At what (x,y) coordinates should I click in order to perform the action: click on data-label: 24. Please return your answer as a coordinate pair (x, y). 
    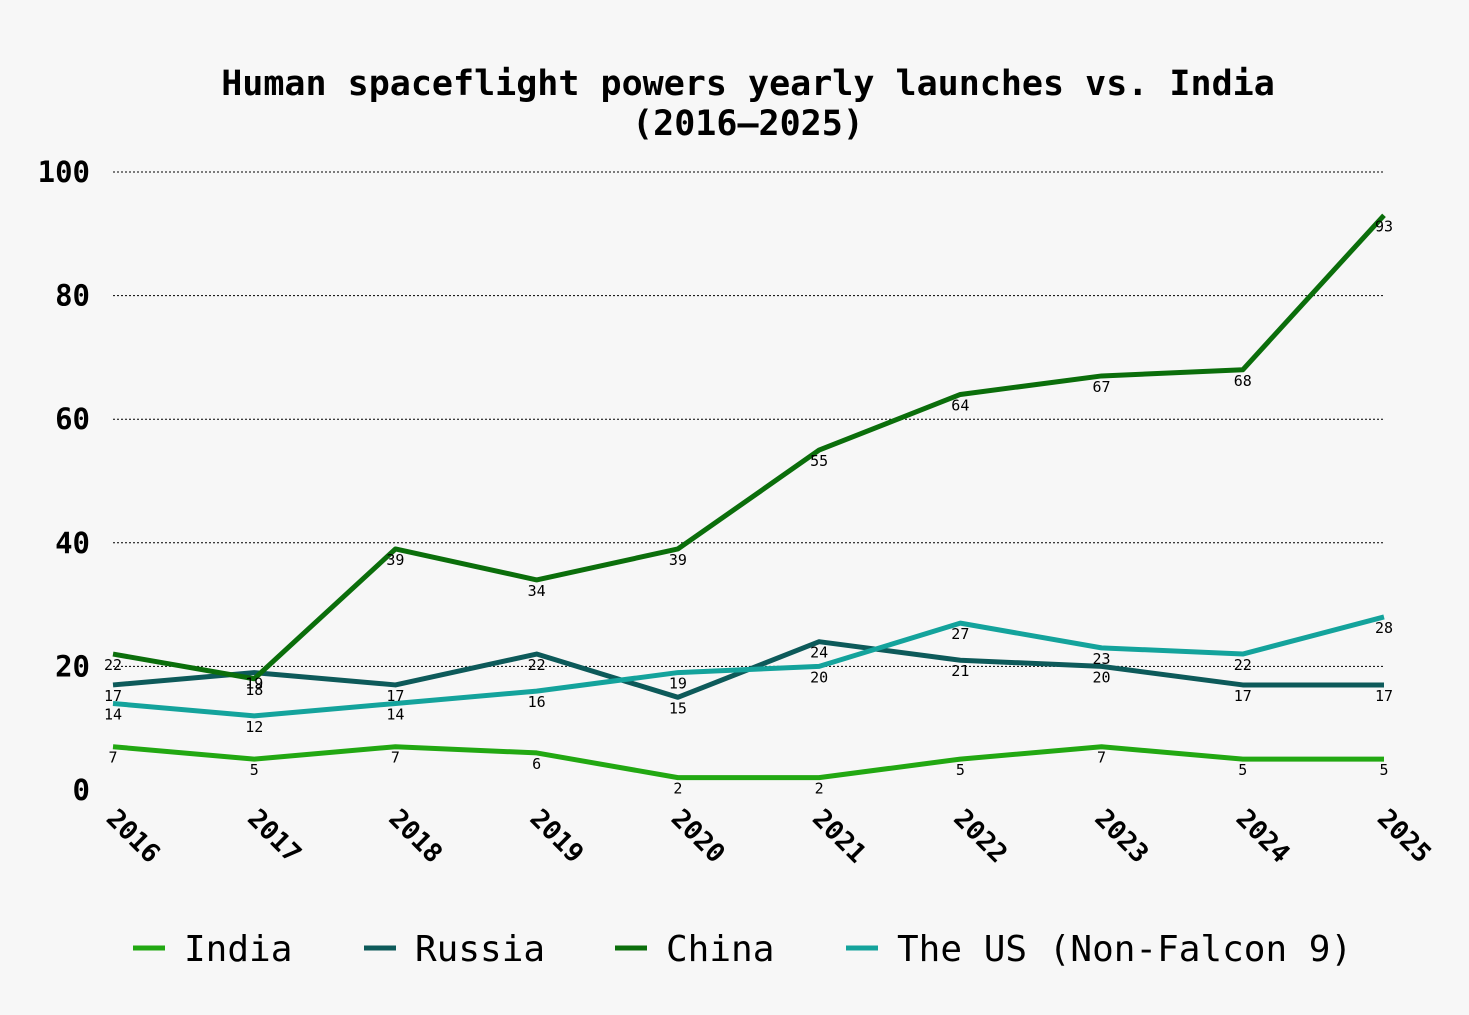
    Looking at the image, I should click on (819, 653).